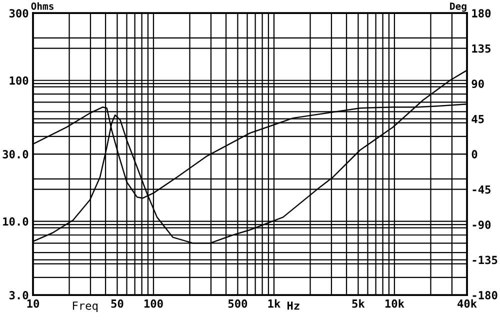 The height and width of the screenshot is (320, 500). What do you see at coordinates (293, 306) in the screenshot?
I see `text: Hz` at bounding box center [293, 306].